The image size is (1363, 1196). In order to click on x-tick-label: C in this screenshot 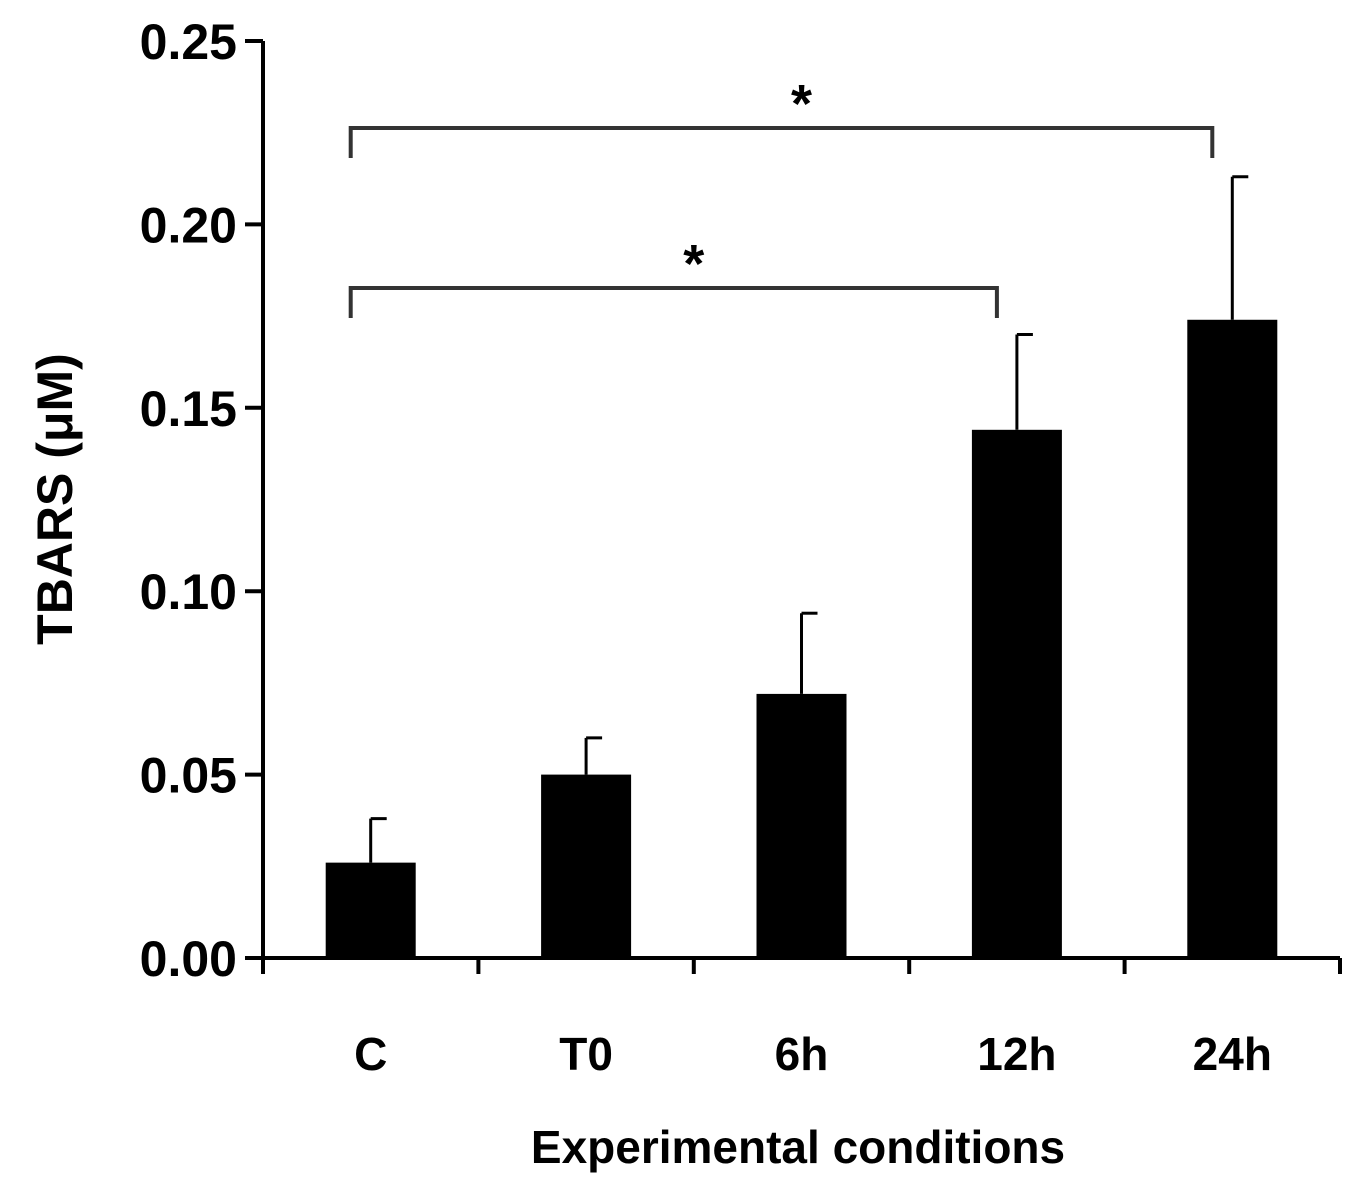, I will do `click(370, 1054)`.